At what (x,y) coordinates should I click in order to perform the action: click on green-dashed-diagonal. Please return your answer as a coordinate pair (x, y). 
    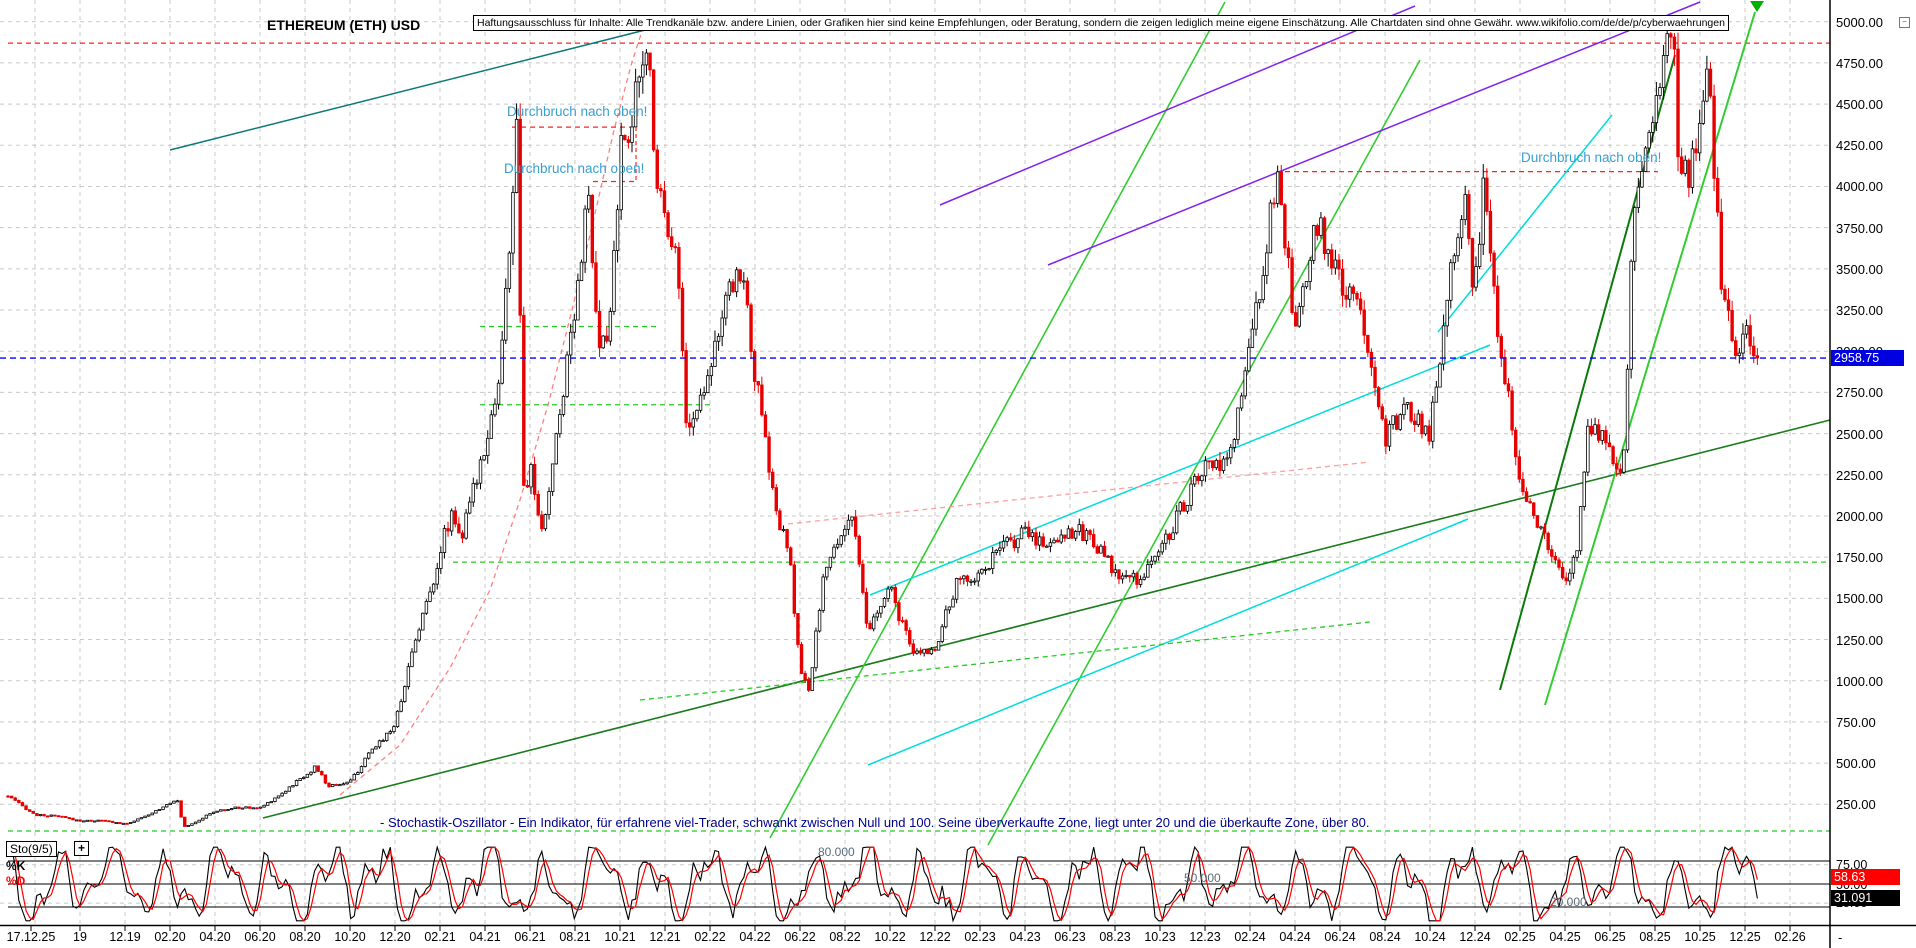
    Looking at the image, I should click on (1005, 661).